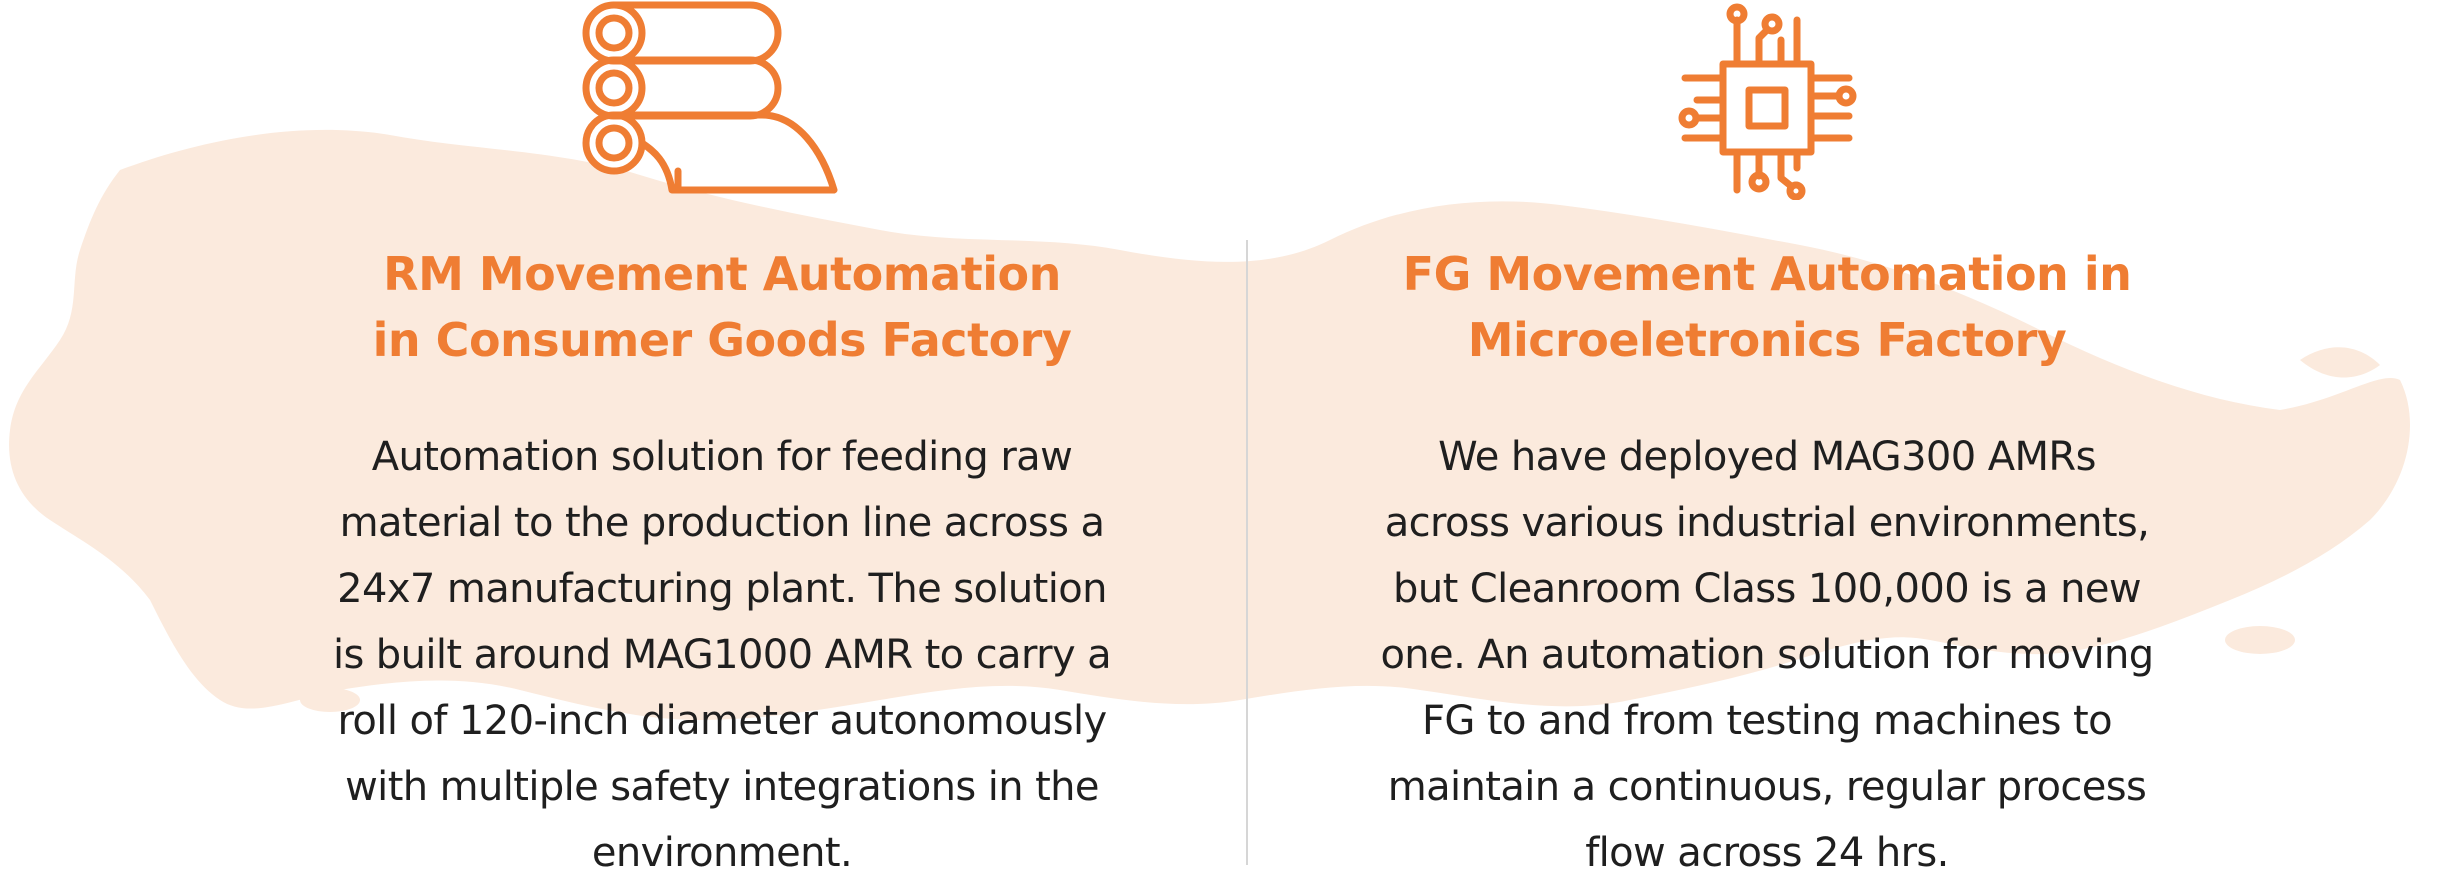 The width and height of the screenshot is (2449, 889). Describe the element at coordinates (1767, 853) in the screenshot. I see `card-description-line: flow across 24 hrs.` at that location.